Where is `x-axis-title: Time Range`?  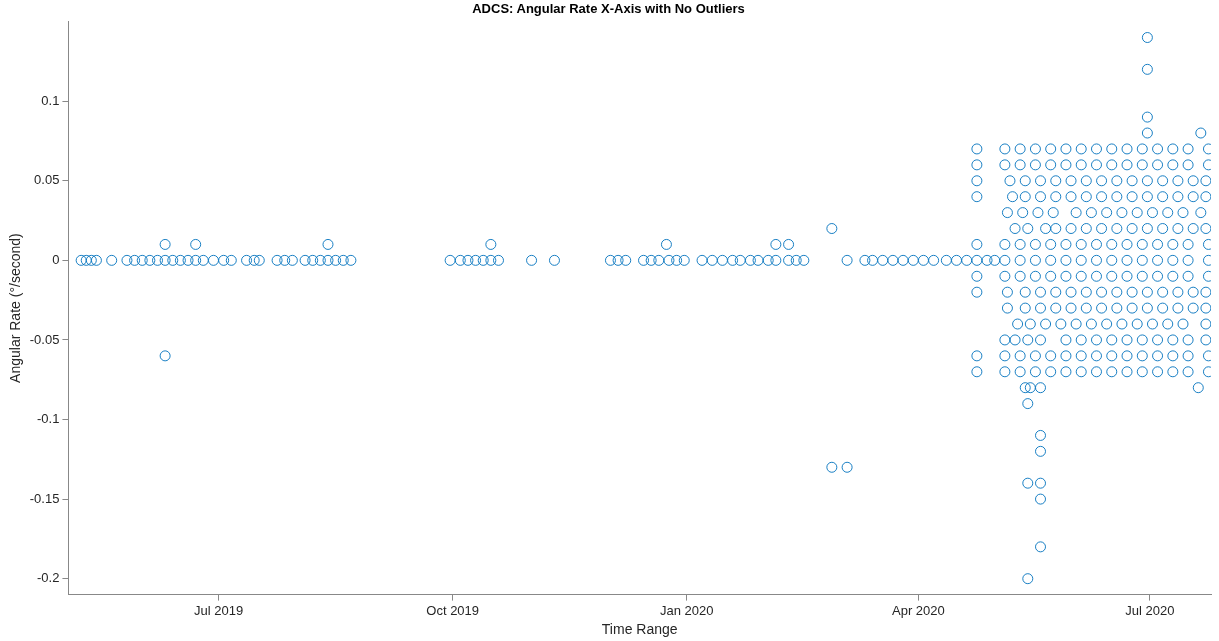
x-axis-title: Time Range is located at coordinates (639, 629).